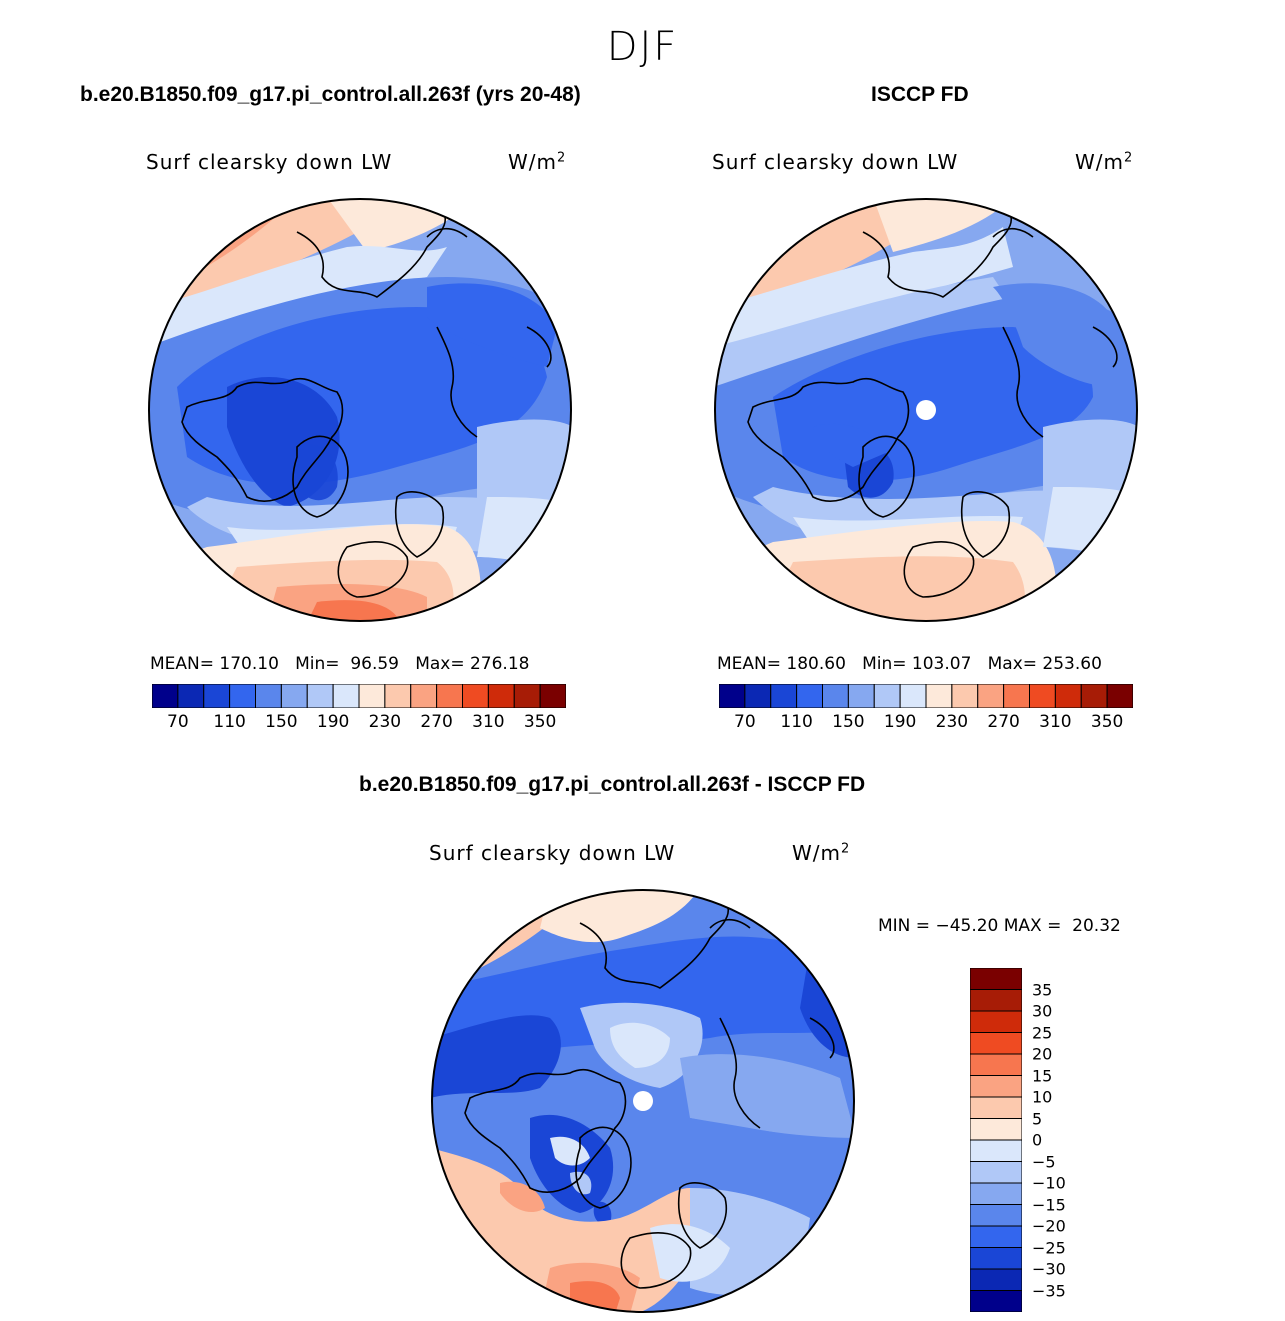  I want to click on panel1-colorbar, so click(359, 696).